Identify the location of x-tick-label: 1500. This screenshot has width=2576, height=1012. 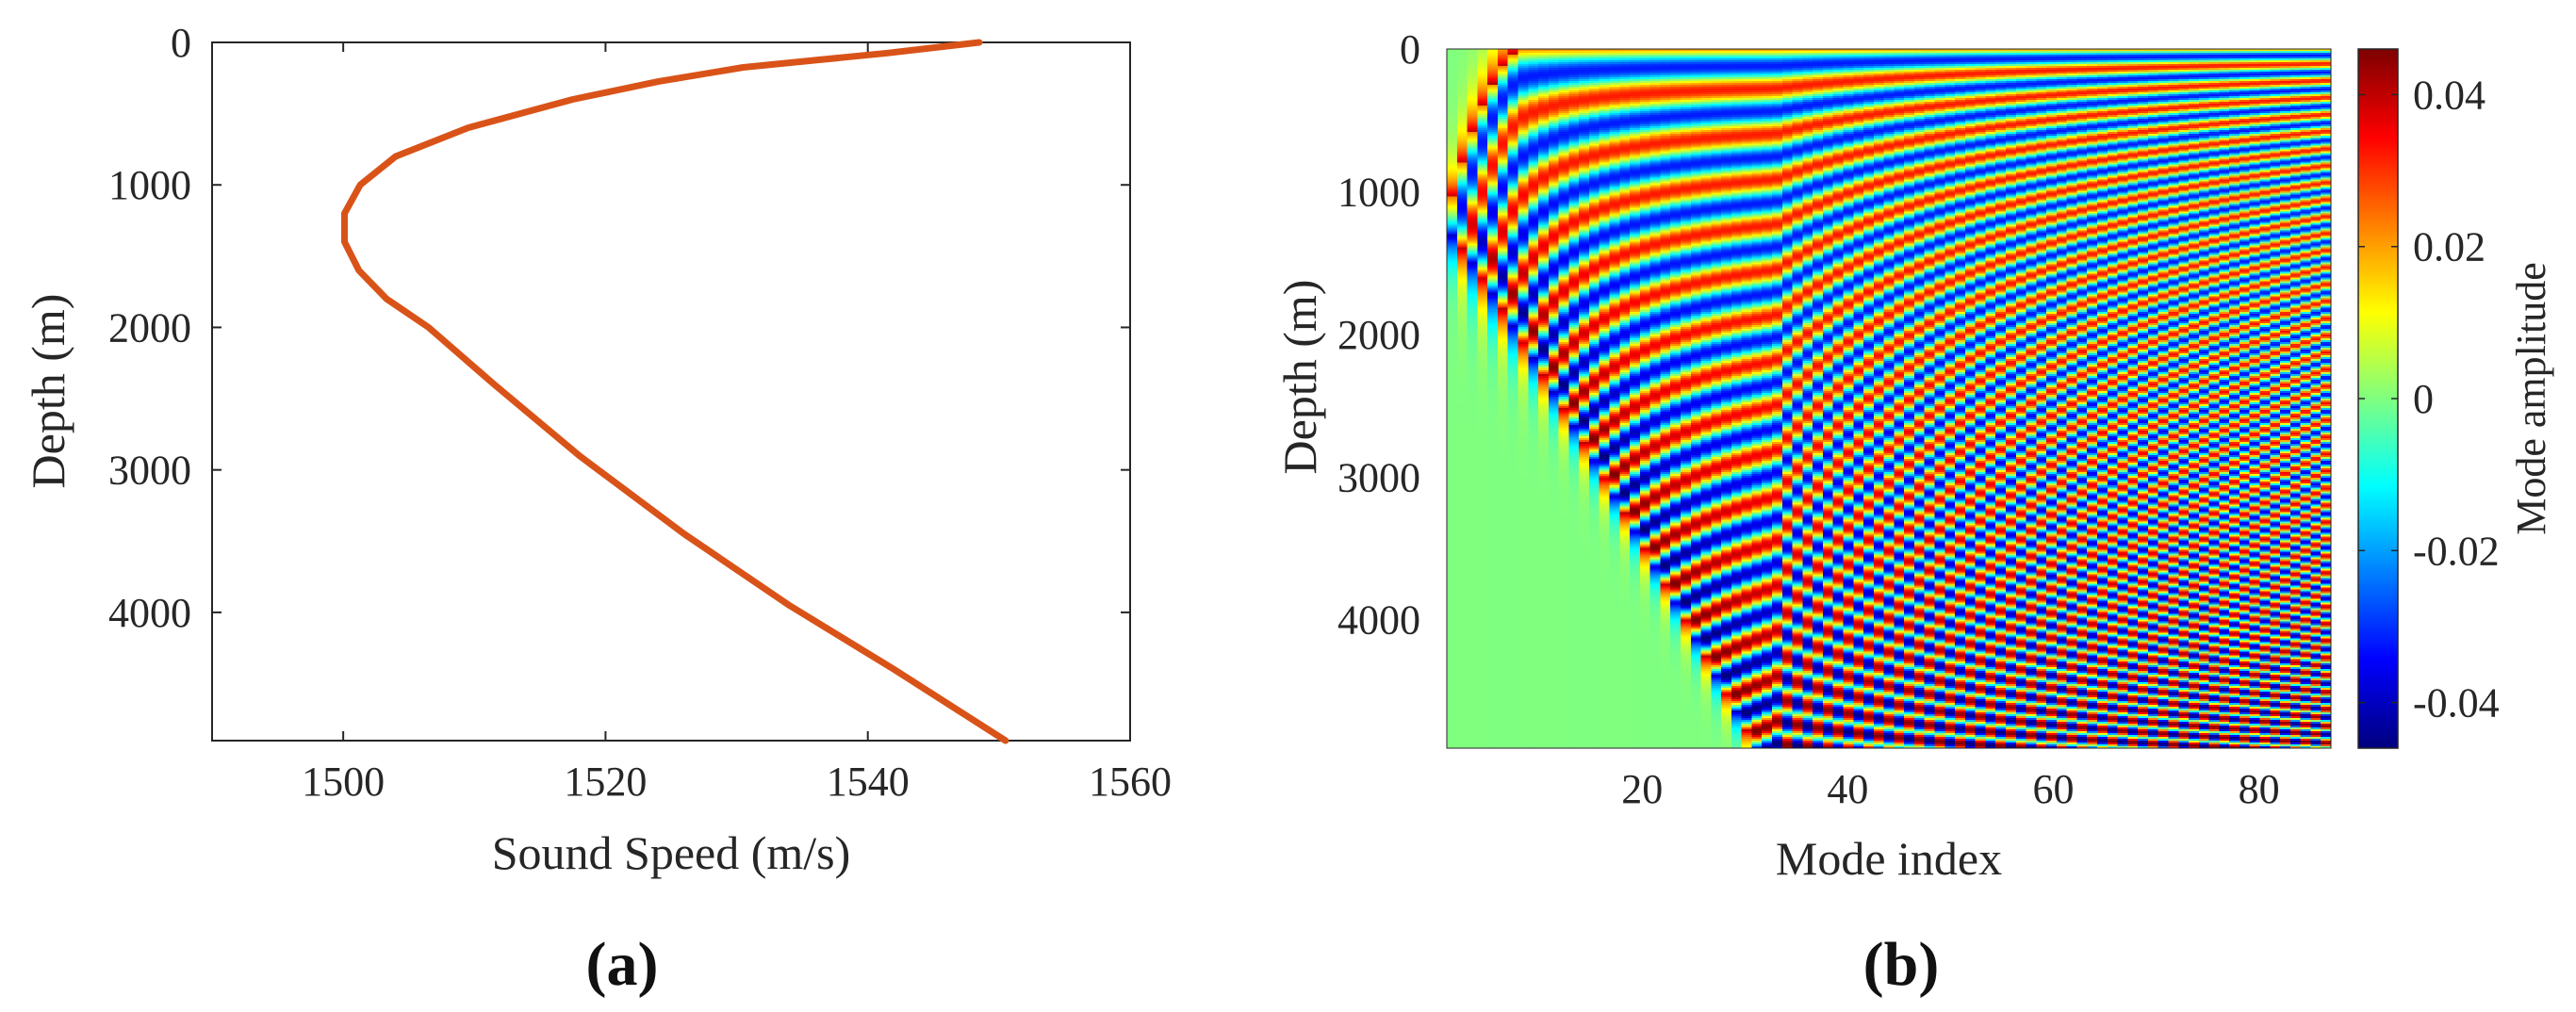
(343, 782).